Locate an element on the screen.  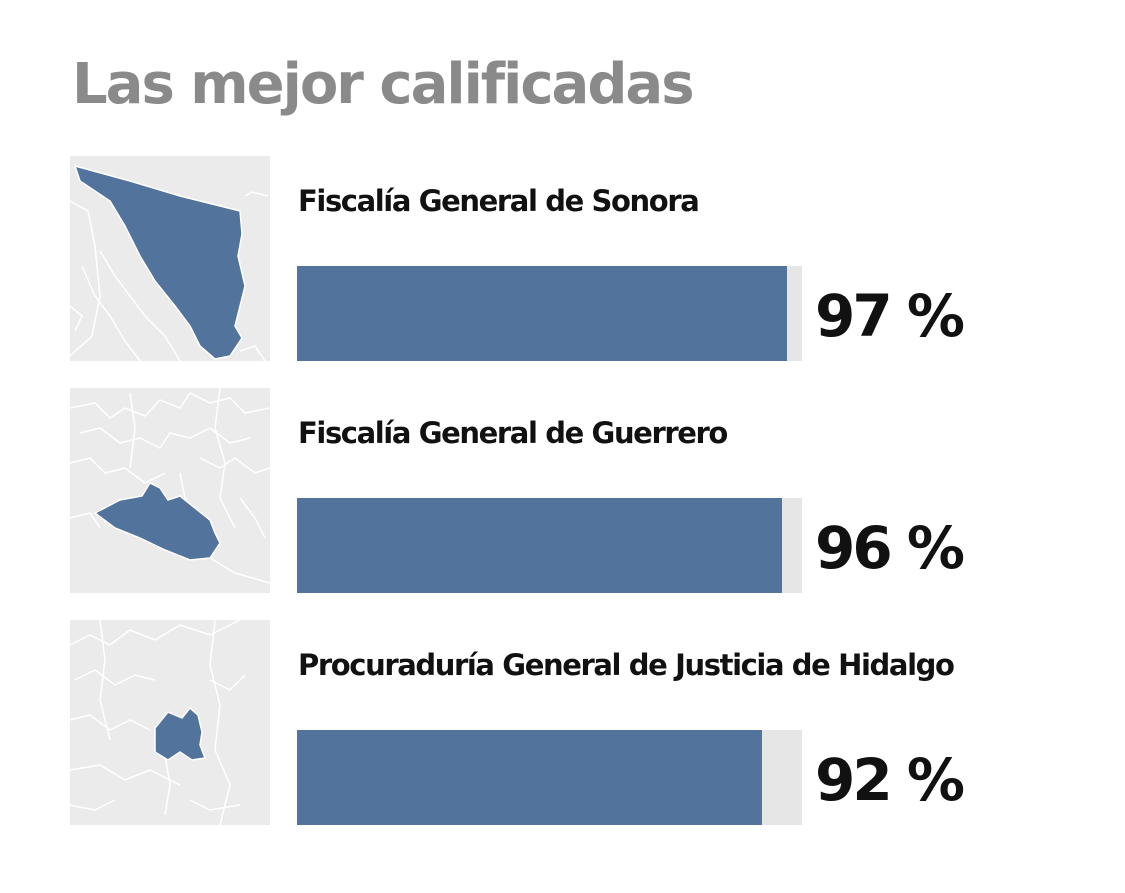
data-label: 96 % is located at coordinates (890, 548).